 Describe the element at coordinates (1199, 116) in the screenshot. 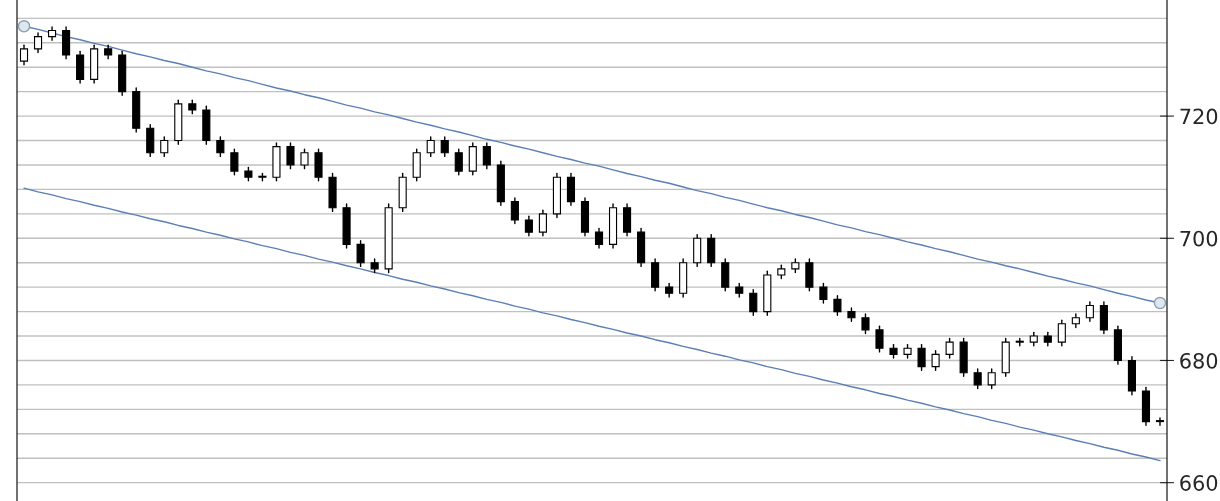

I see `y-tick-label: 720` at that location.